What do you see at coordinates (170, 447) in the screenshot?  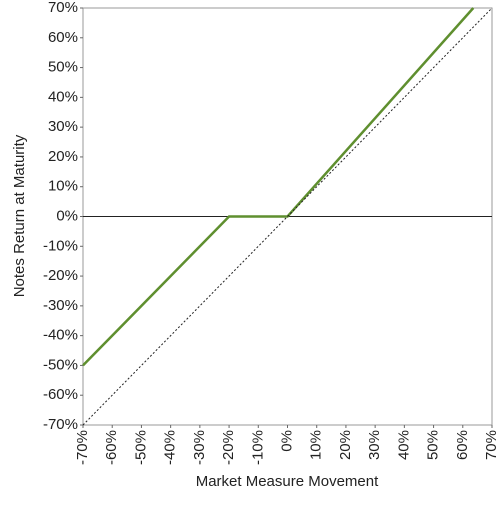 I see `x-tick-label: -40%` at bounding box center [170, 447].